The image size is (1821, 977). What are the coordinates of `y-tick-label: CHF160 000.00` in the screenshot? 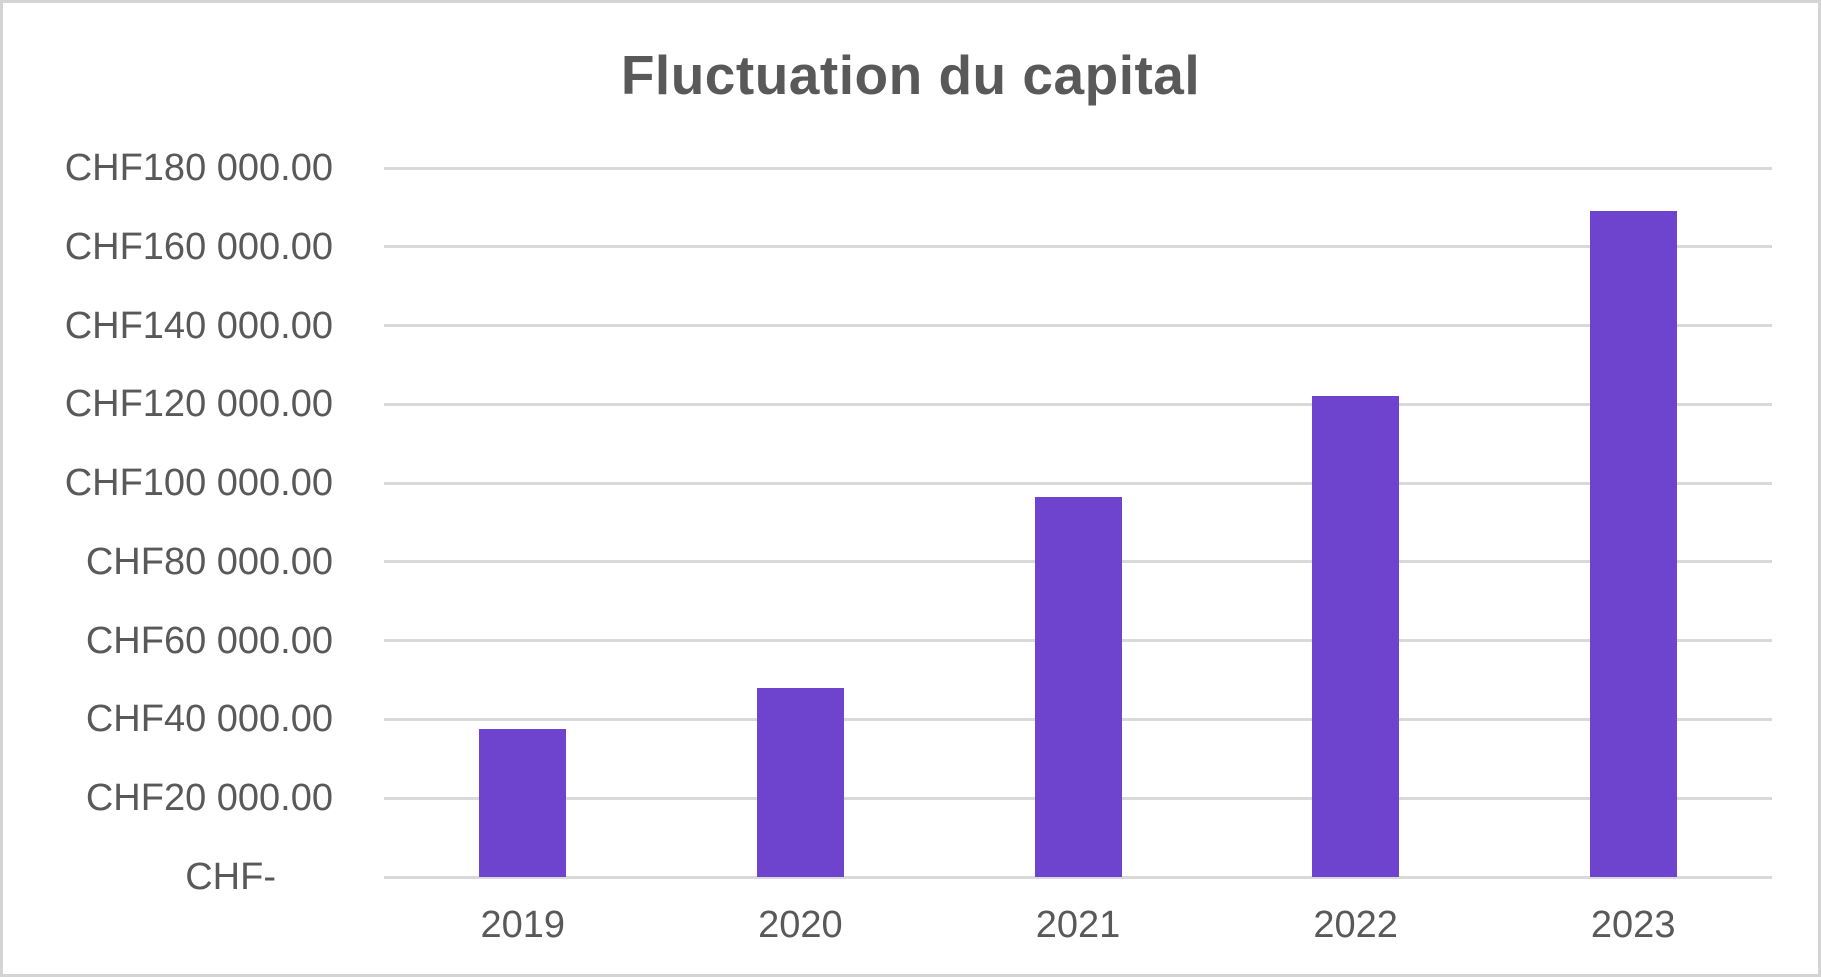 It's located at (198, 246).